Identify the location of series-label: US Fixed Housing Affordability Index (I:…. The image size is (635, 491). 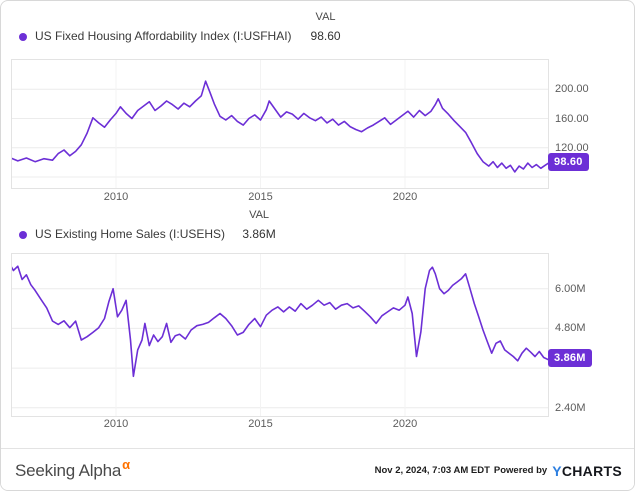
(163, 36).